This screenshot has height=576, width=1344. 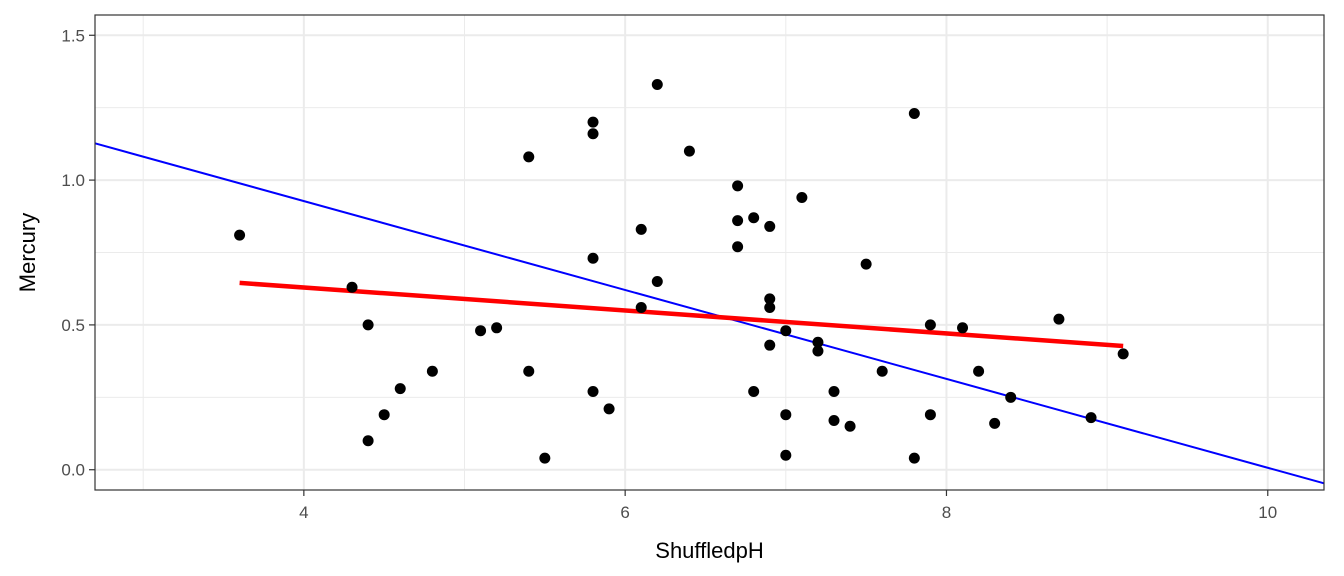 What do you see at coordinates (73, 180) in the screenshot?
I see `y-tick-label: 1.0` at bounding box center [73, 180].